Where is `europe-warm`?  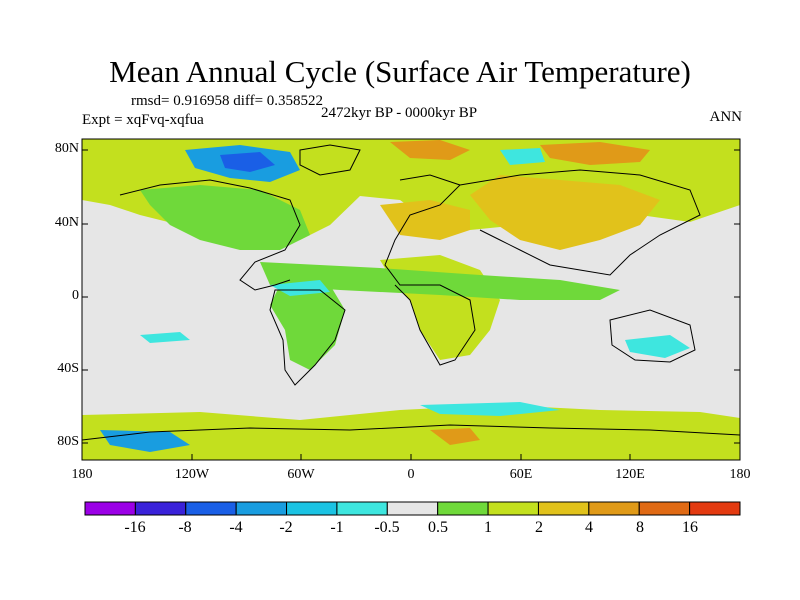
europe-warm is located at coordinates (425, 220).